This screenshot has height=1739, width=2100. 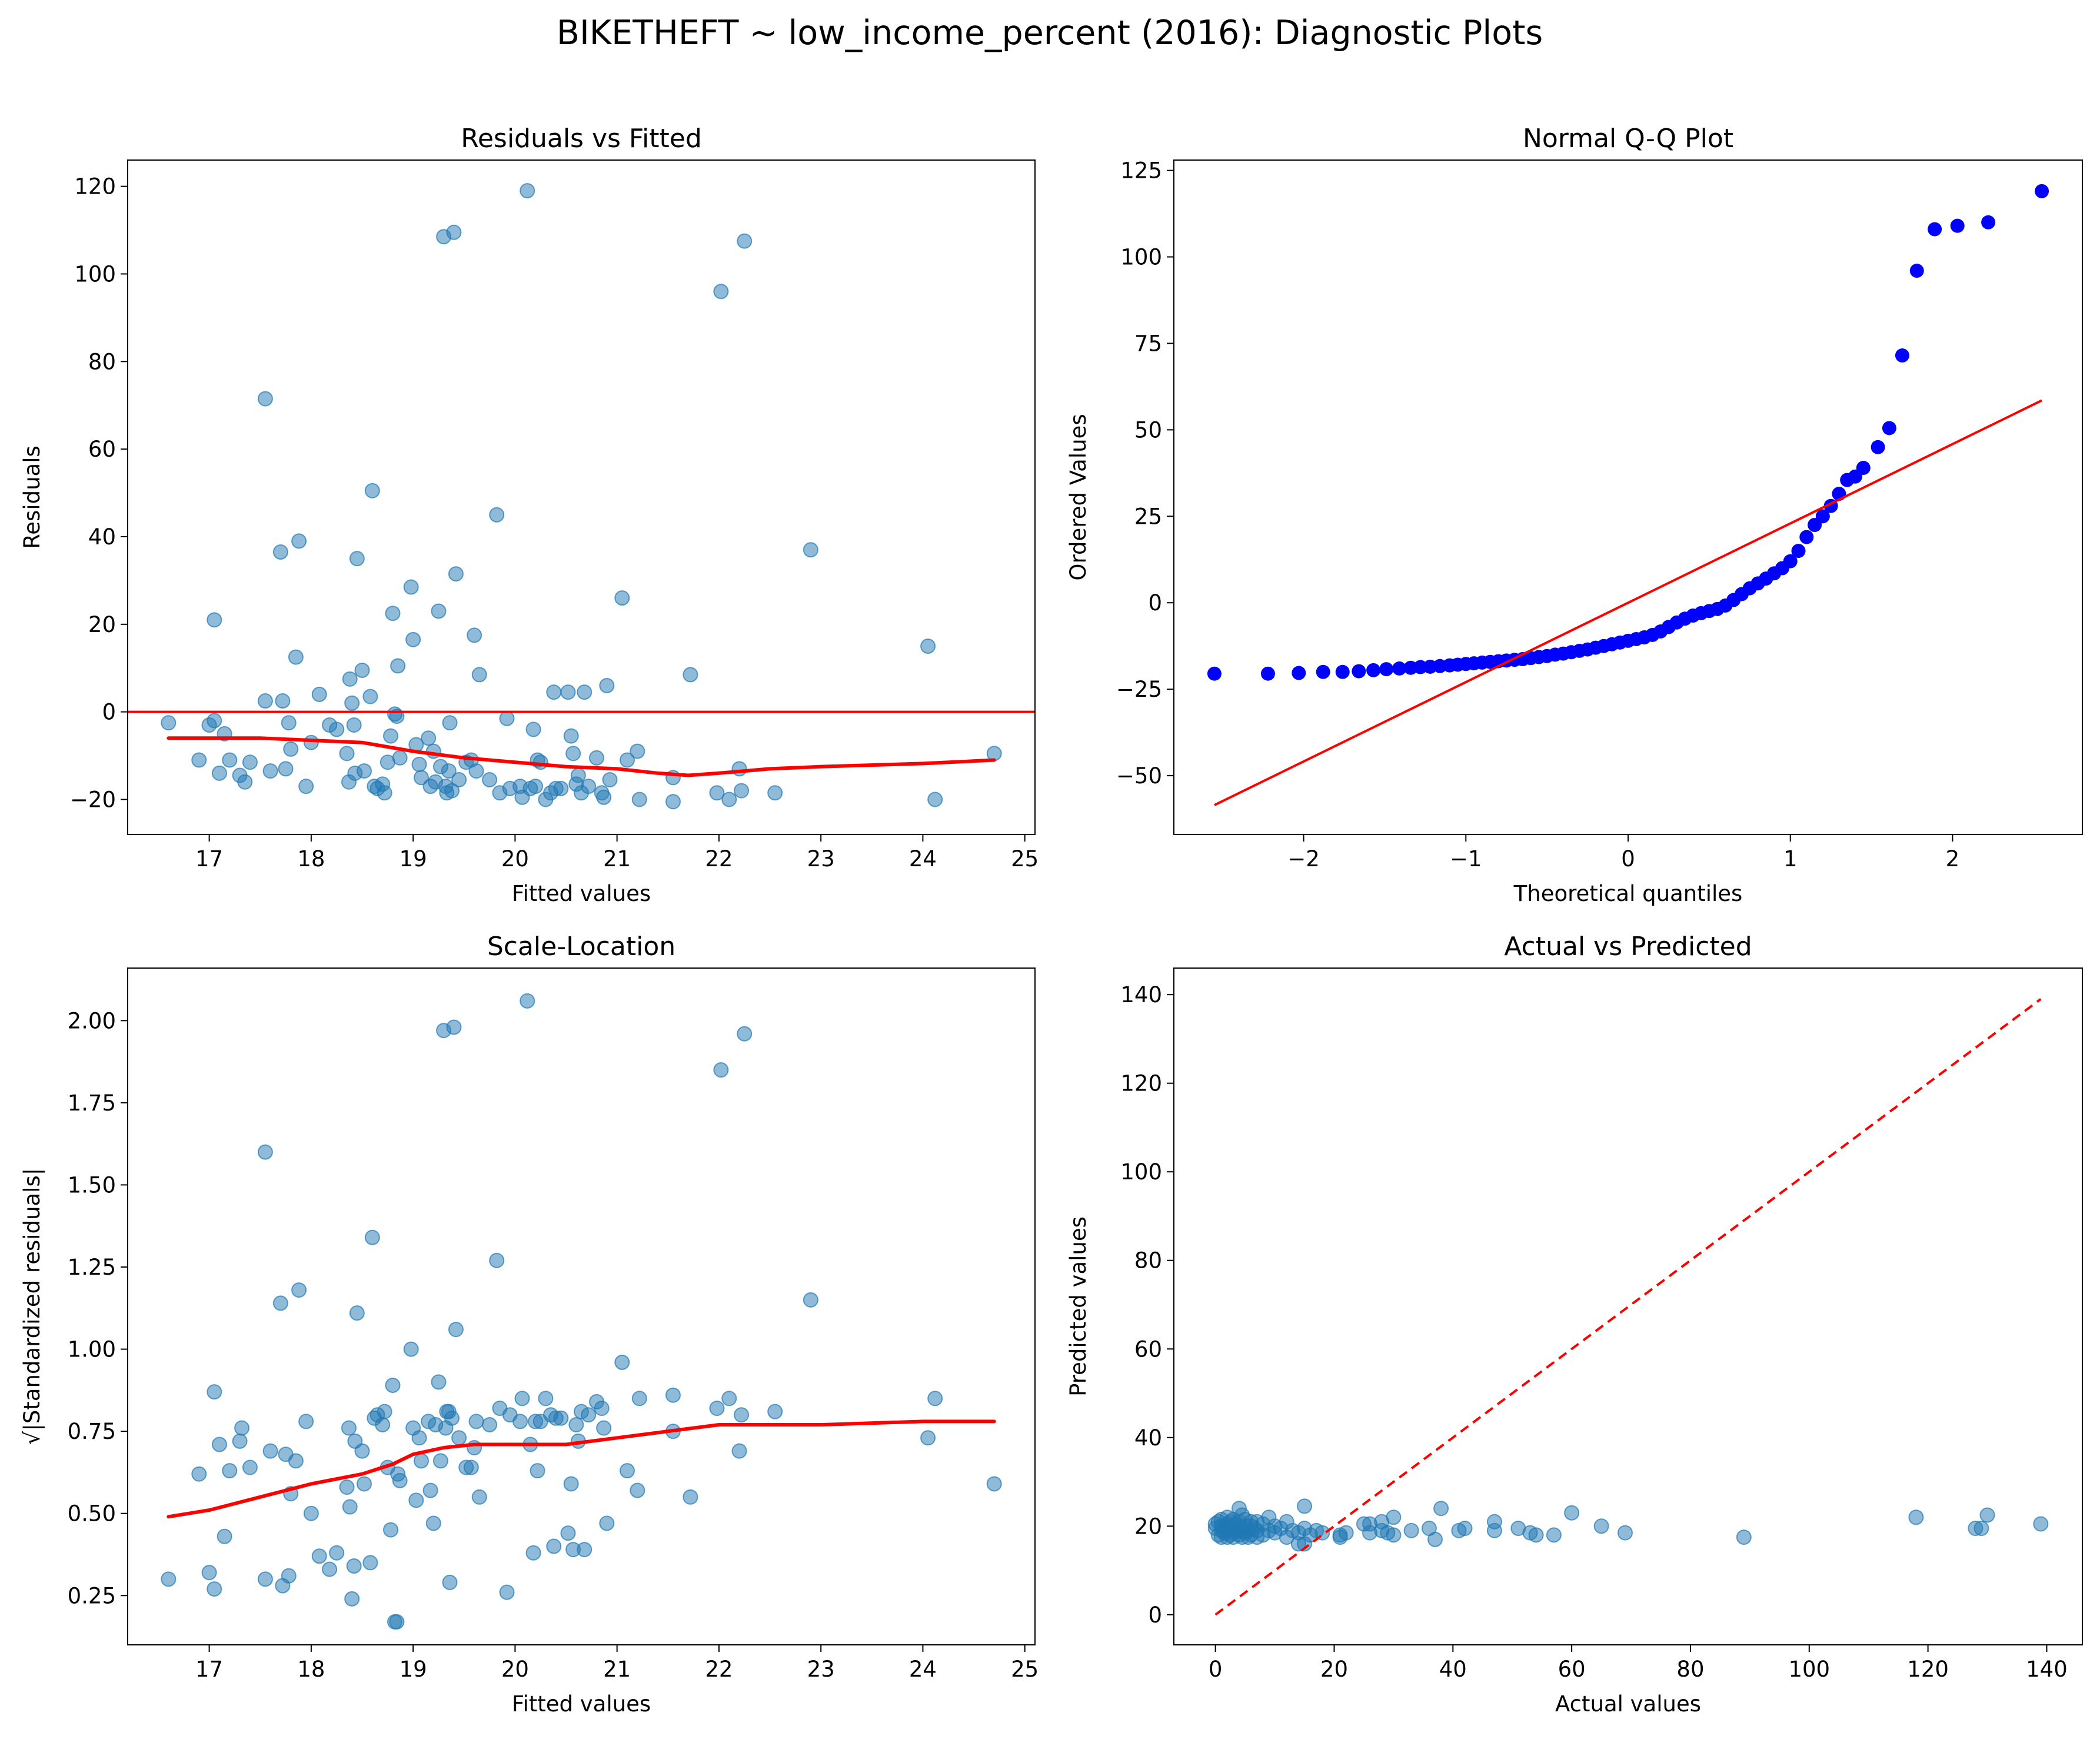 I want to click on y-tick-label: 60, so click(x=102, y=449).